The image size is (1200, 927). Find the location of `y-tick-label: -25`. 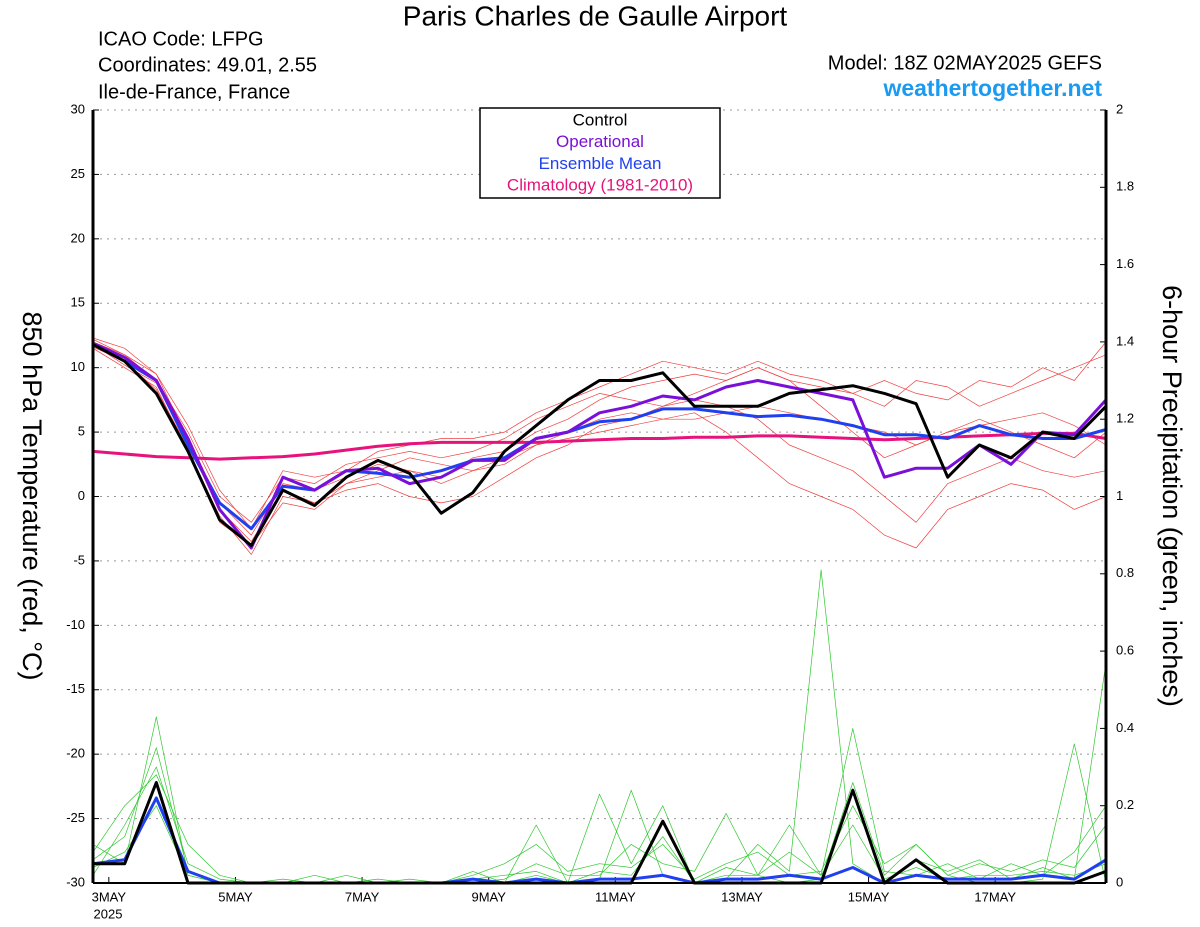

y-tick-label: -25 is located at coordinates (75, 817).